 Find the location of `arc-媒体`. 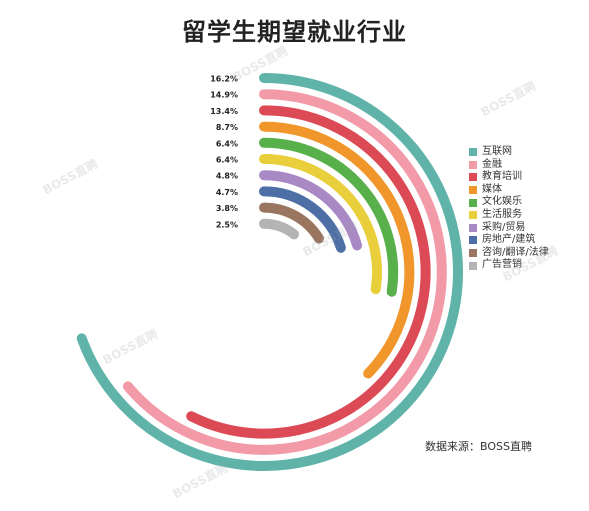

arc-媒体 is located at coordinates (337, 250).